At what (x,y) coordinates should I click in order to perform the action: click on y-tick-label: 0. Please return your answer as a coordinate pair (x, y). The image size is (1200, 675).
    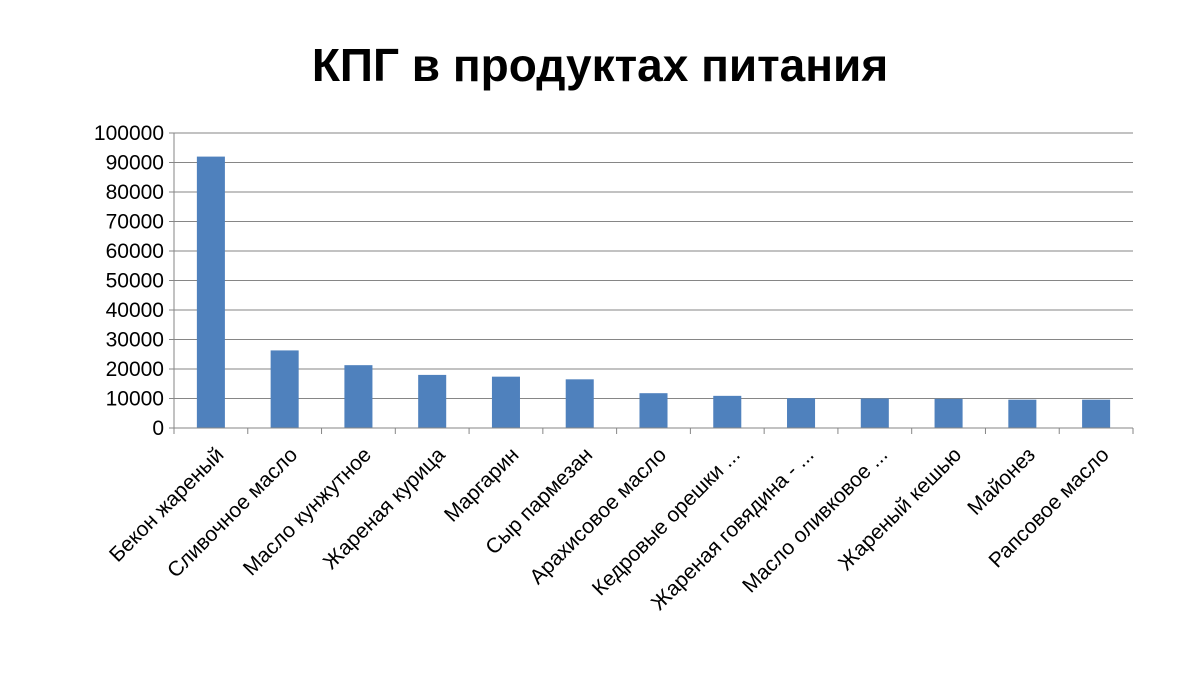
    Looking at the image, I should click on (158, 428).